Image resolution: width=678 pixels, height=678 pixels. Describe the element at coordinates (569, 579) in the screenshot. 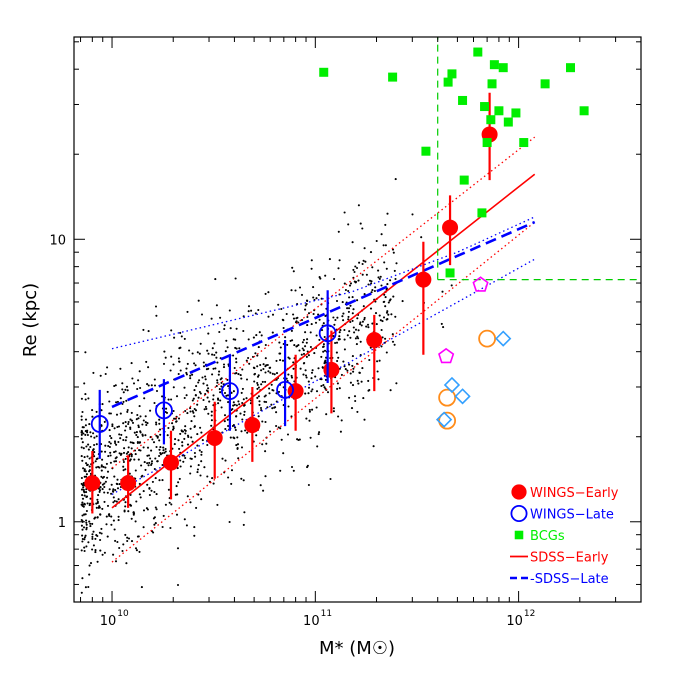

I see `legend-label: -SDSS−Late` at that location.